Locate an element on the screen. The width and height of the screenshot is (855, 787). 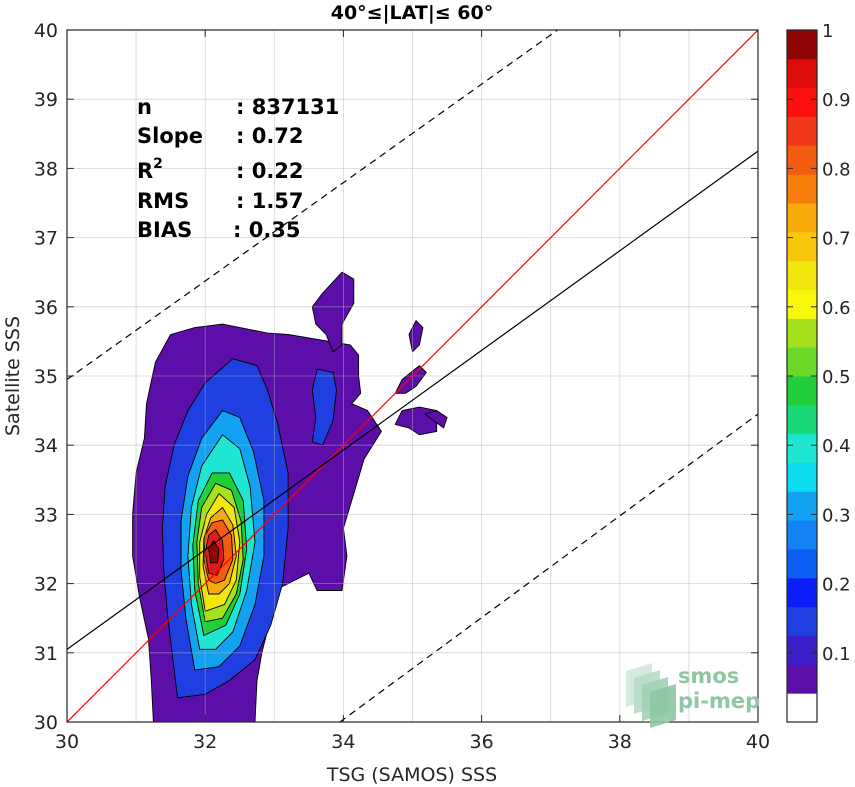
colorbar is located at coordinates (802, 376).